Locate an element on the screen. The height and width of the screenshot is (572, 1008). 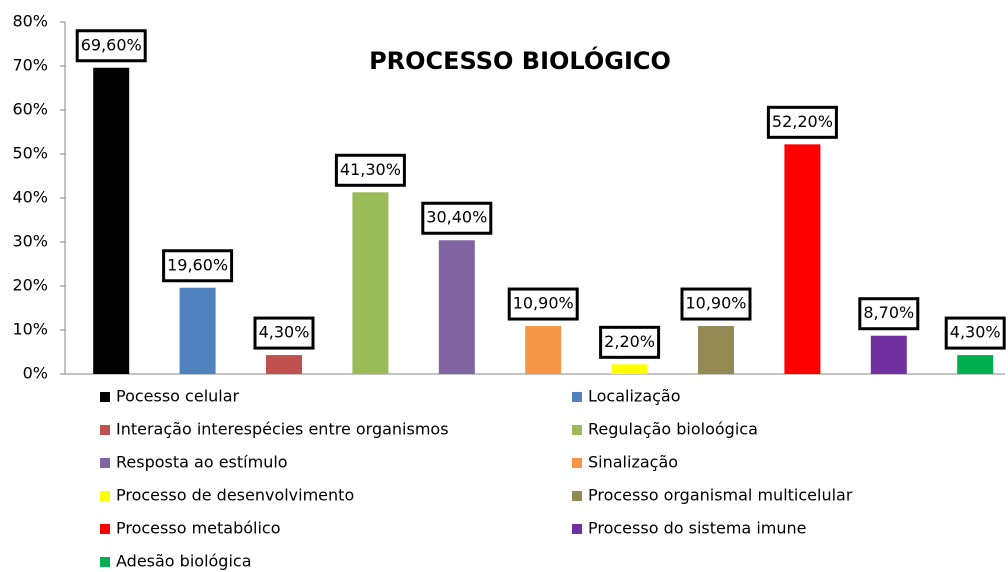
legend-label: Pocesso celular is located at coordinates (178, 396).